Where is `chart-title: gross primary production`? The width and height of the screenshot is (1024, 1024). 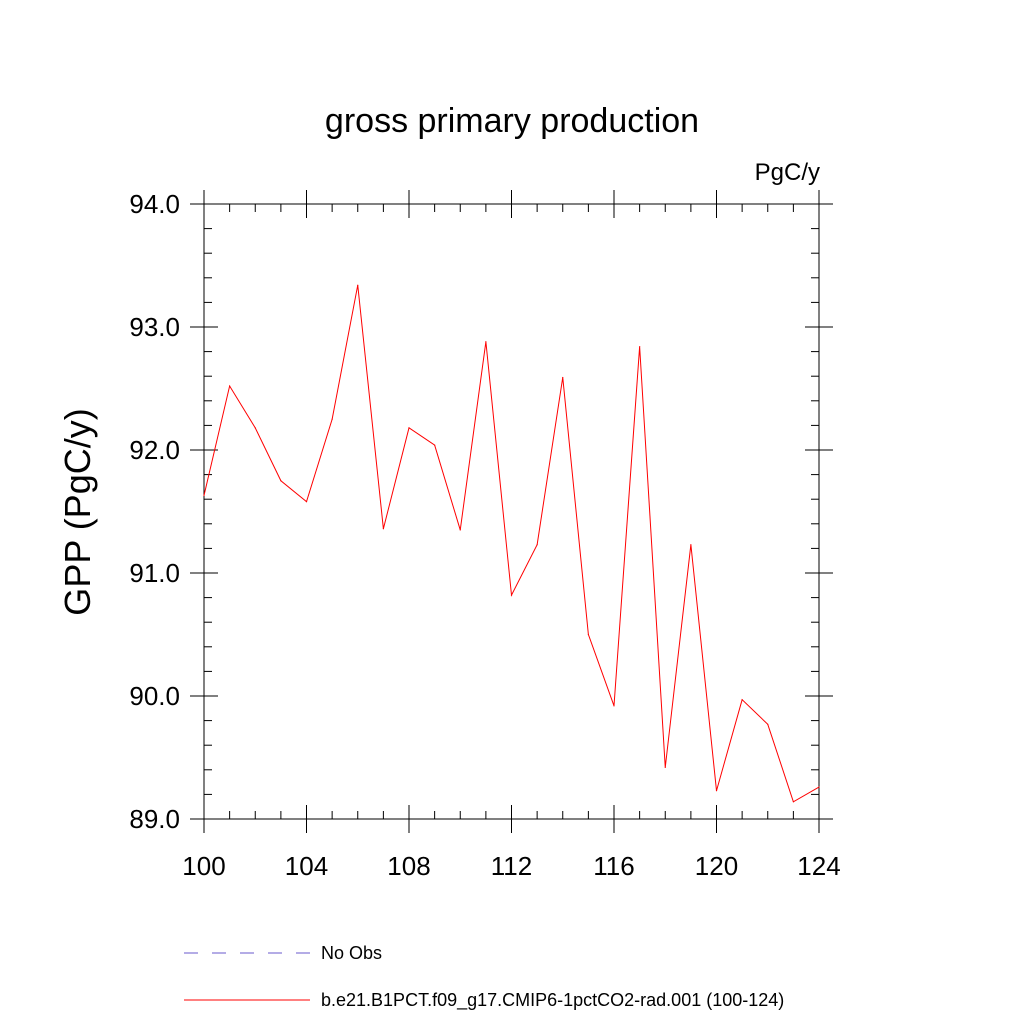
chart-title: gross primary production is located at coordinates (512, 121).